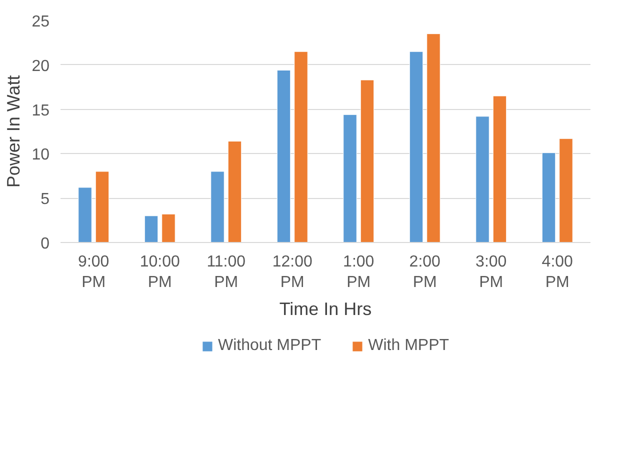 This screenshot has height=459, width=630. What do you see at coordinates (41, 111) in the screenshot?
I see `y-tick-label: 15` at bounding box center [41, 111].